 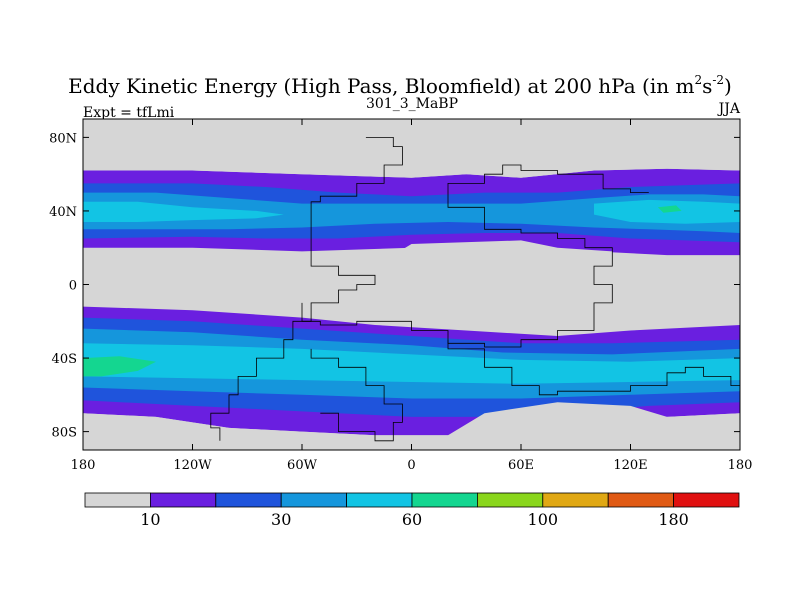 What do you see at coordinates (411, 465) in the screenshot?
I see `x-tick-label: 0` at bounding box center [411, 465].